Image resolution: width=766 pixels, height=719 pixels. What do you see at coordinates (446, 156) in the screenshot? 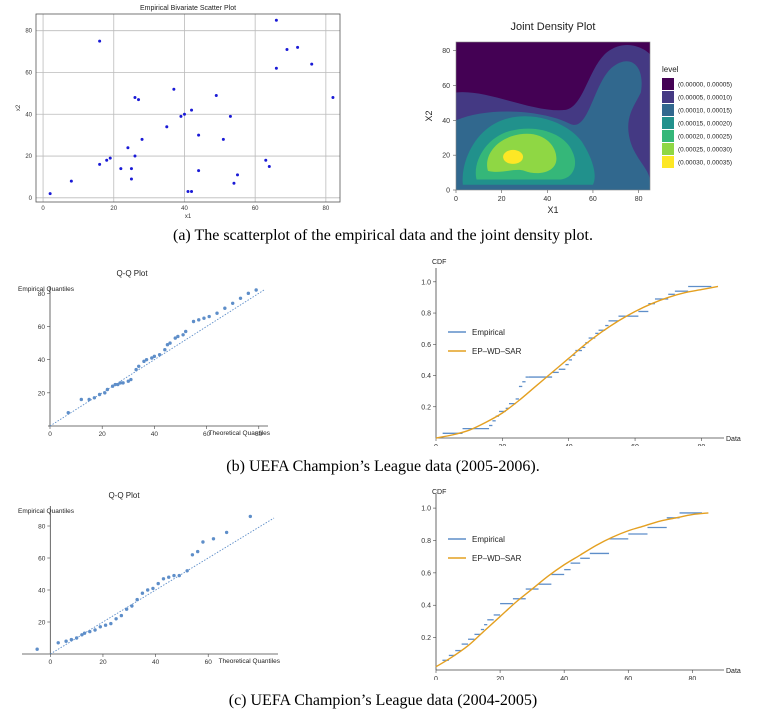
I see `density-ytick-label: 20` at bounding box center [446, 156].